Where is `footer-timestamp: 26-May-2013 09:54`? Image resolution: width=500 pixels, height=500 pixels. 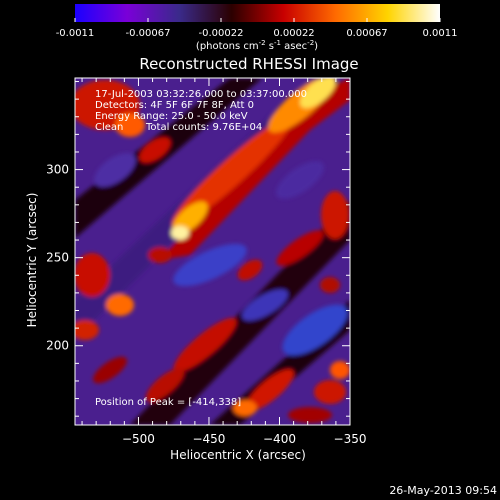 footer-timestamp: 26-May-2013 09:54 is located at coordinates (443, 490).